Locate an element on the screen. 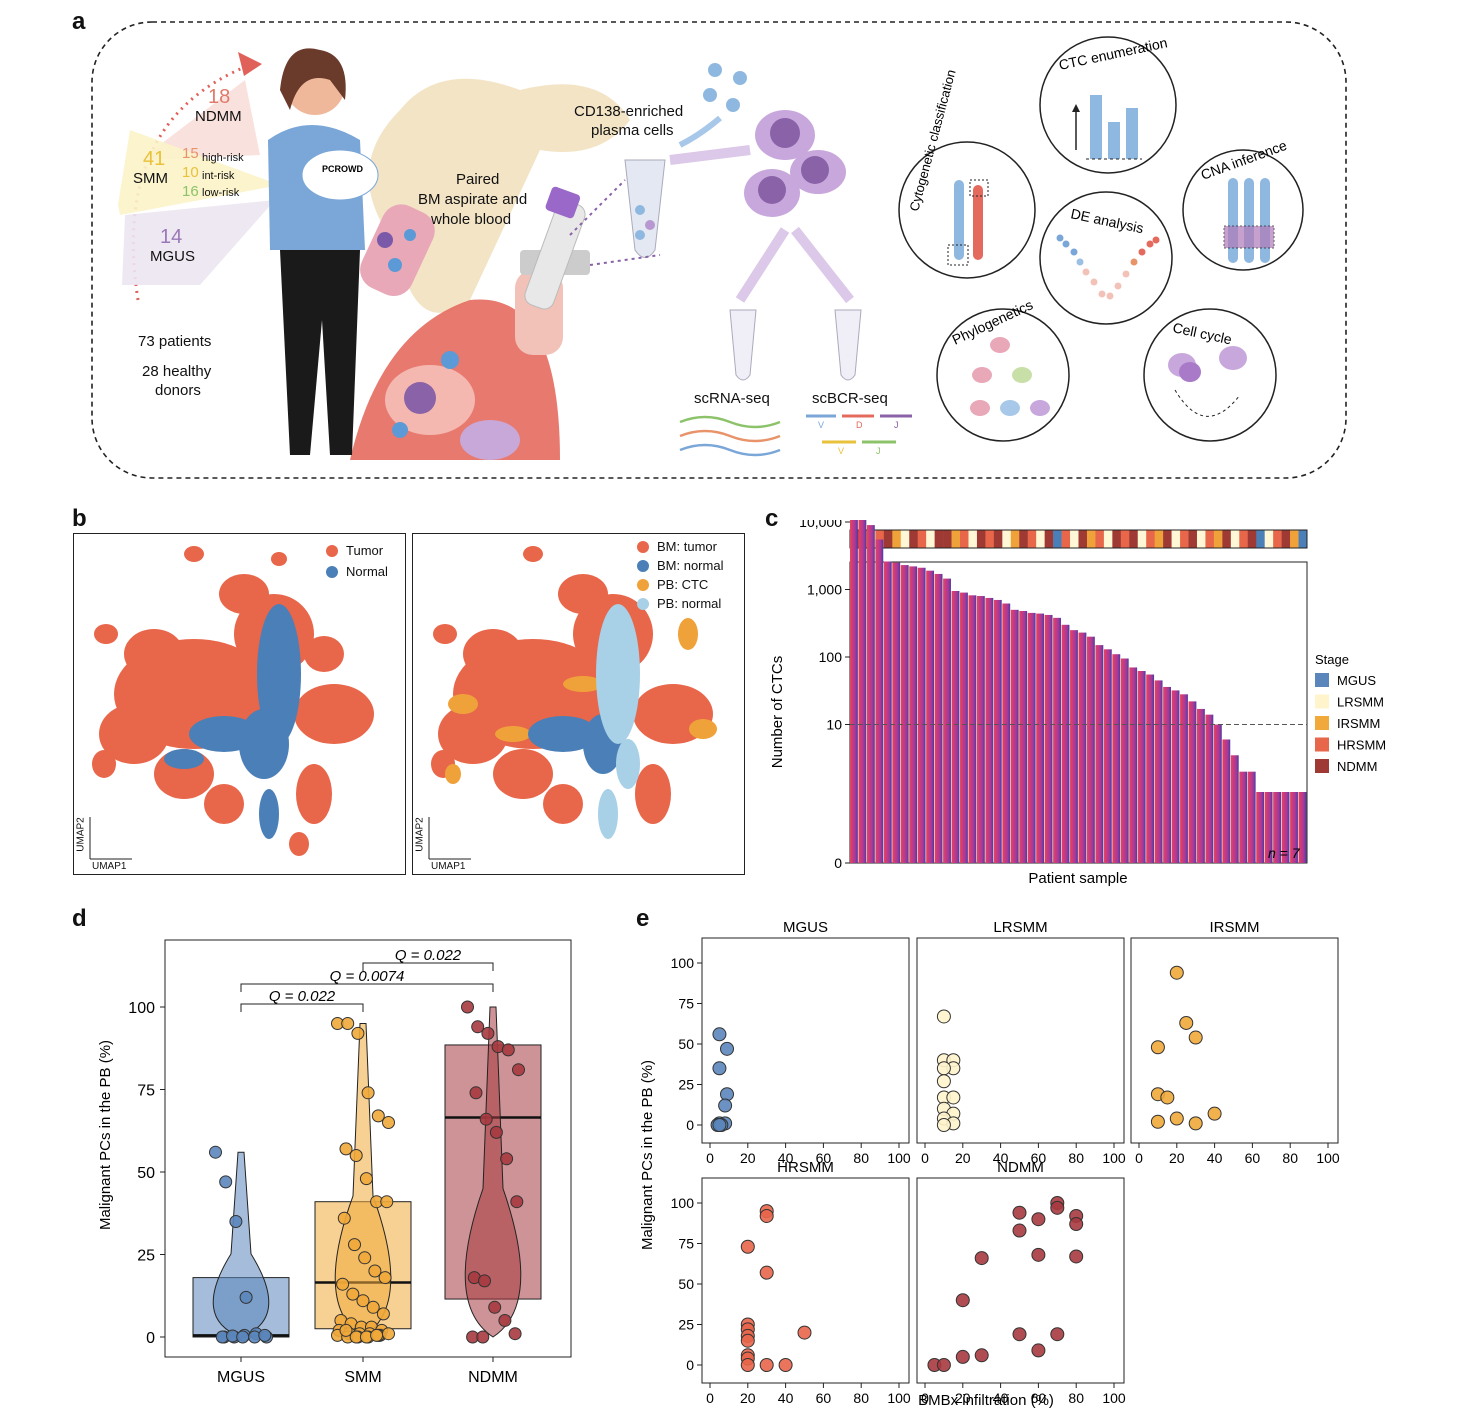  tube-2-cap is located at coordinates (563, 202).